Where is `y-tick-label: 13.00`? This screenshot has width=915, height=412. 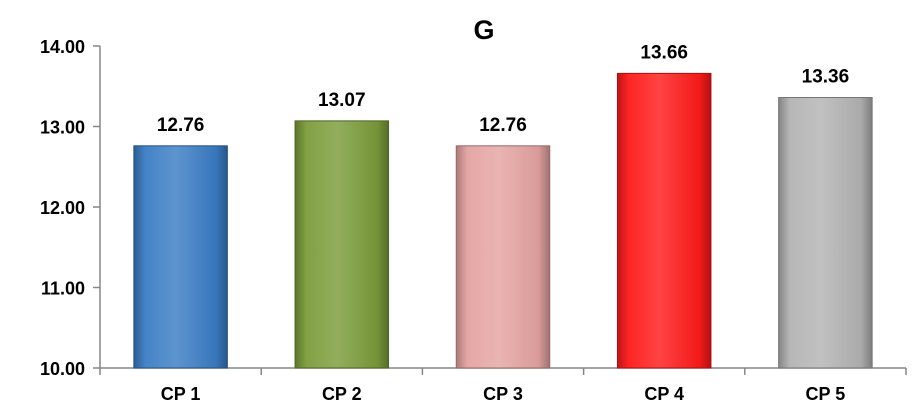 y-tick-label: 13.00 is located at coordinates (62, 128).